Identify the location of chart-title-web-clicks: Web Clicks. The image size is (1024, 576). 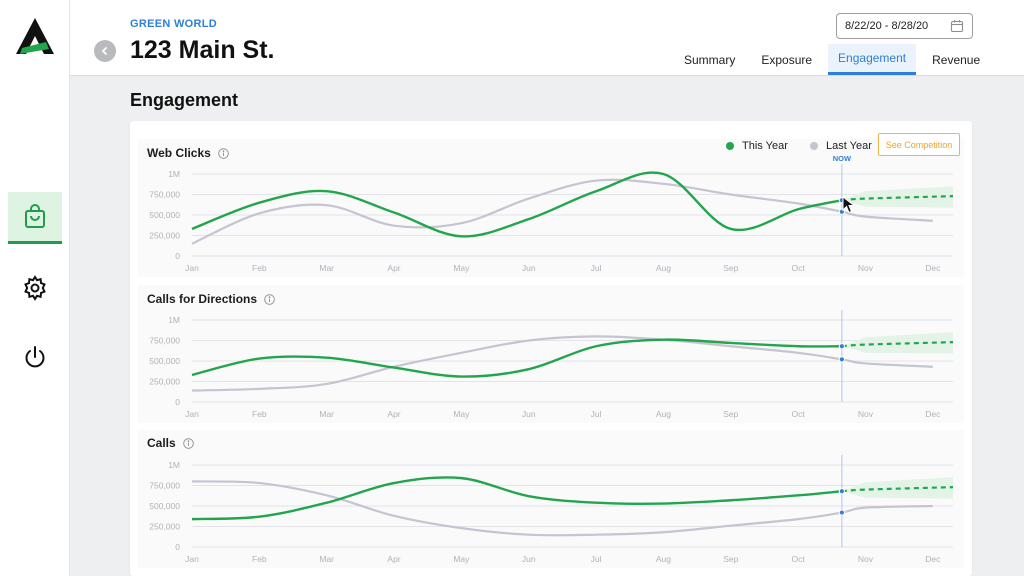
(188, 153).